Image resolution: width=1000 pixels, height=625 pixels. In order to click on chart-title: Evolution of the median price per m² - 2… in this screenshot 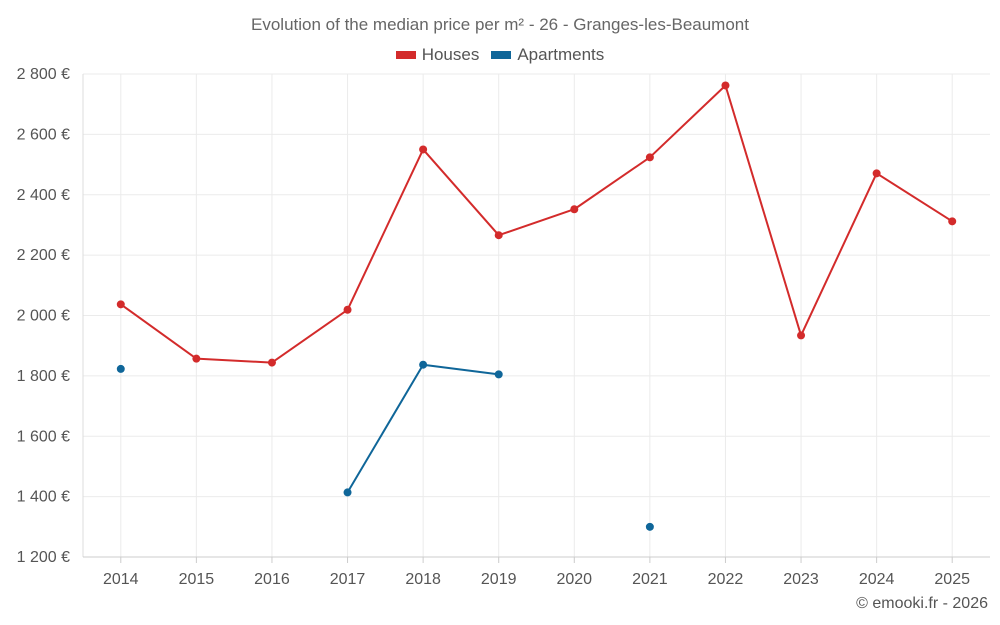, I will do `click(500, 24)`.